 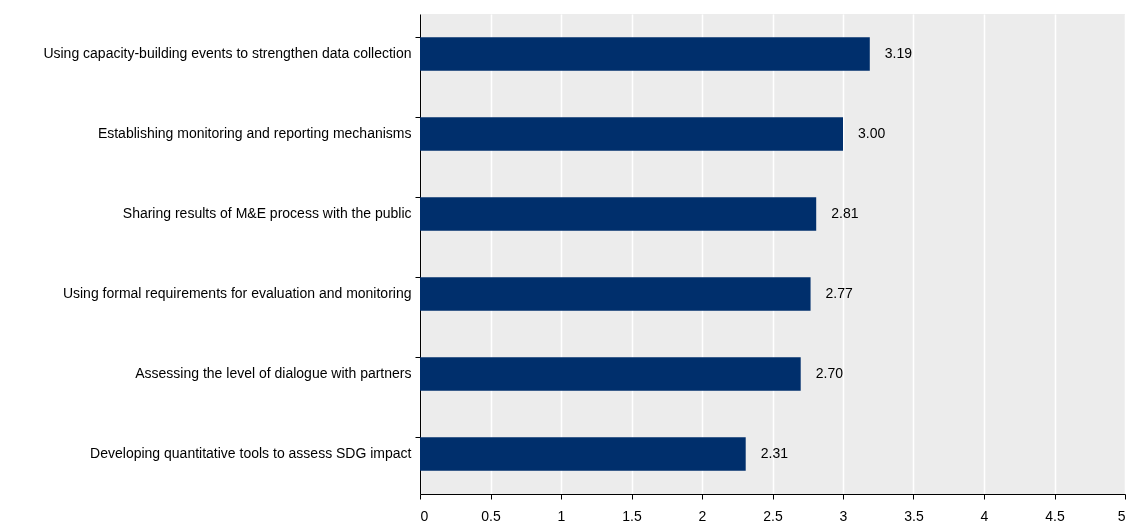 What do you see at coordinates (273, 373) in the screenshot?
I see `y-tick-label: Assessing the level of dialogue with partners` at bounding box center [273, 373].